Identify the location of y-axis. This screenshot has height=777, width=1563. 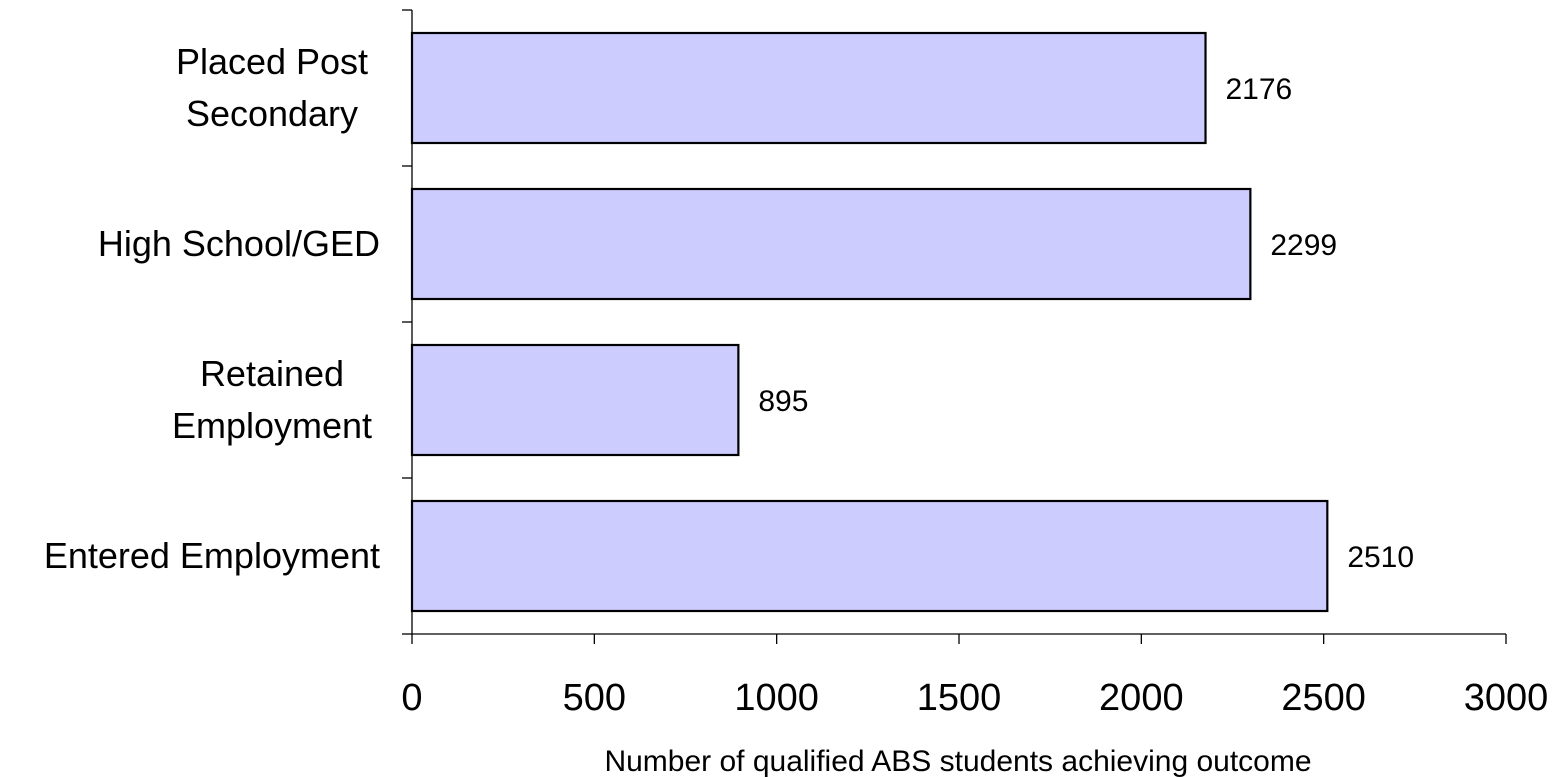
(407, 322).